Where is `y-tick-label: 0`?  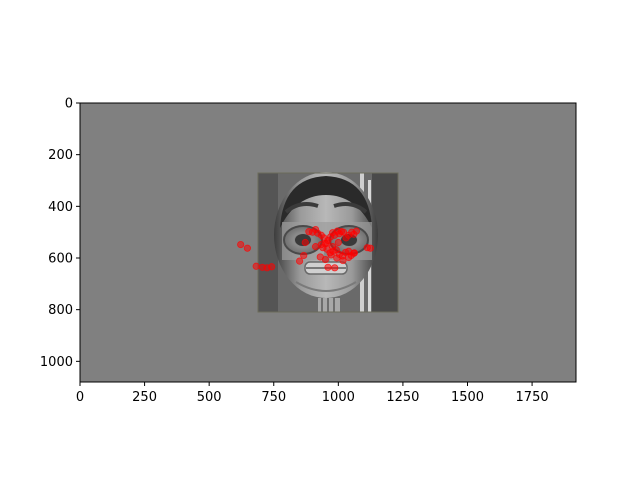
y-tick-label: 0 is located at coordinates (69, 104).